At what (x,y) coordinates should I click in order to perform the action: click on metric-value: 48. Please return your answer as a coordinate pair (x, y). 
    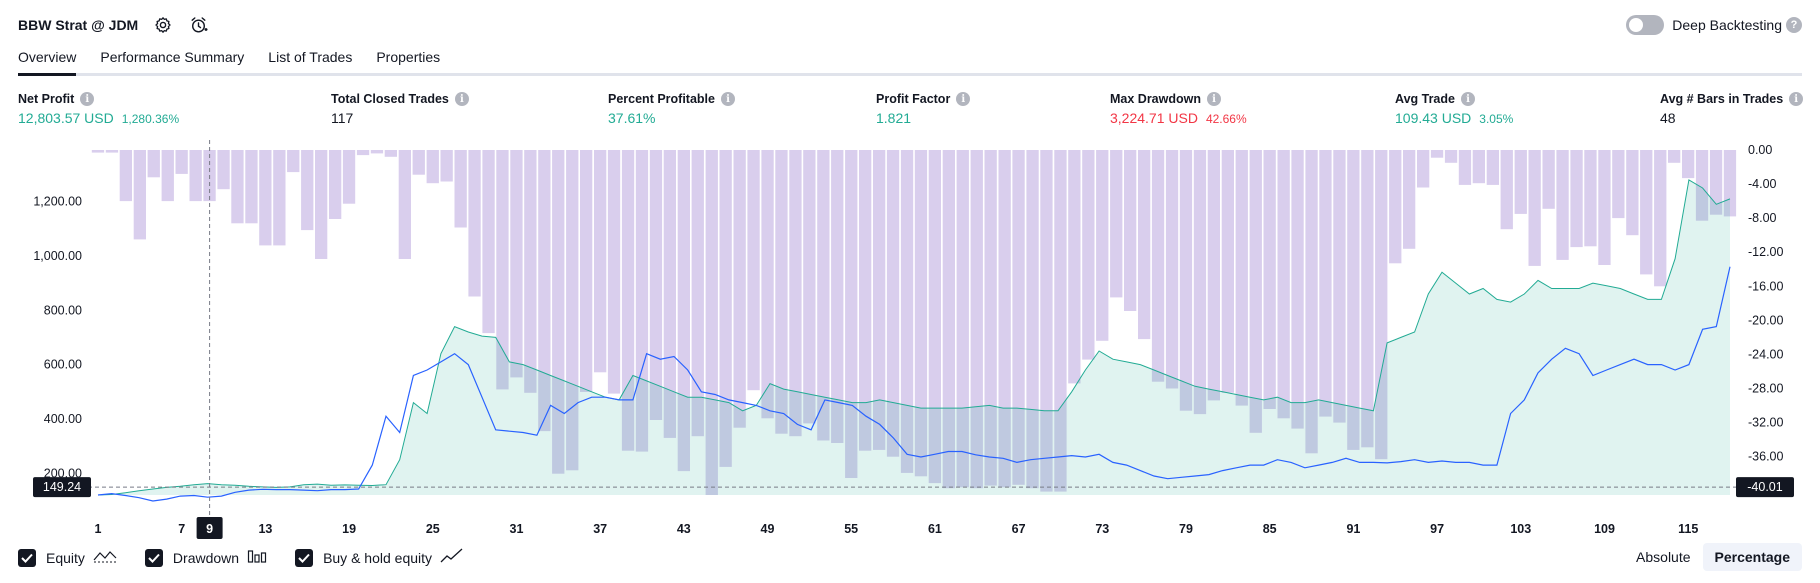
    Looking at the image, I should click on (1668, 118).